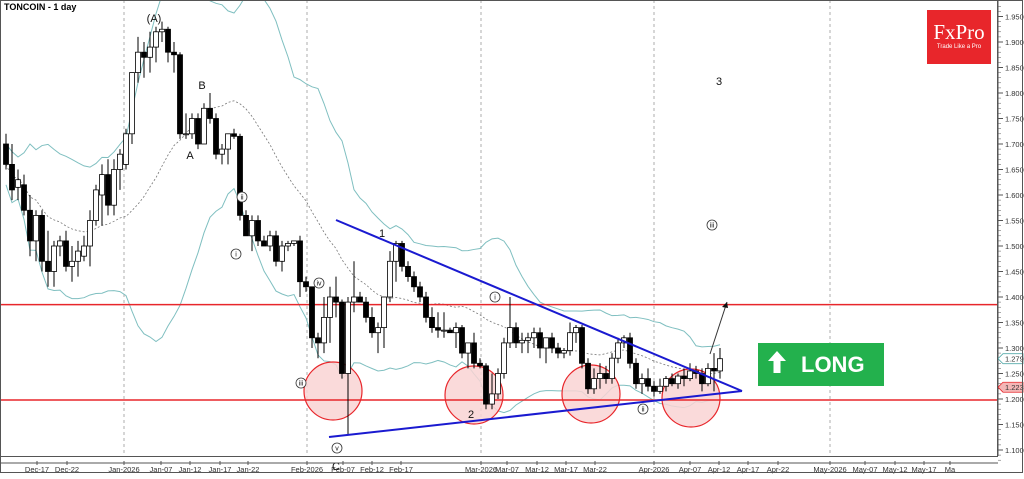 This screenshot has width=1024, height=479. I want to click on lower-trendline, so click(535, 414).